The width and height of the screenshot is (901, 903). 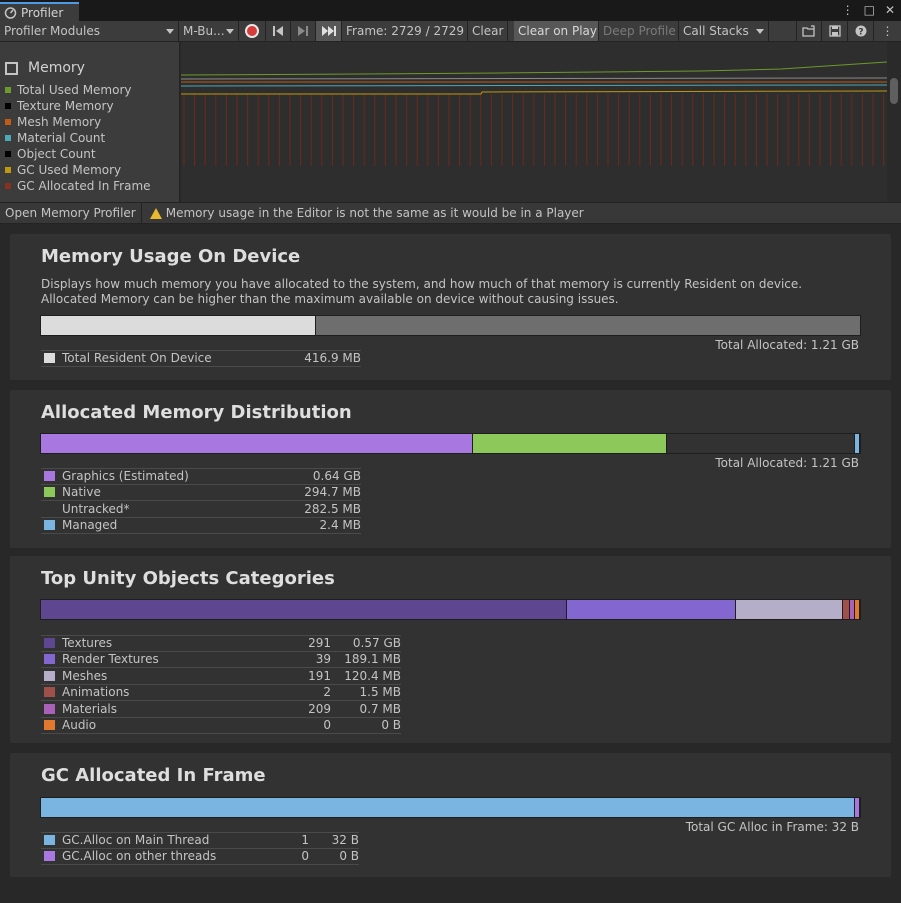 I want to click on material-line, so click(x=534, y=85).